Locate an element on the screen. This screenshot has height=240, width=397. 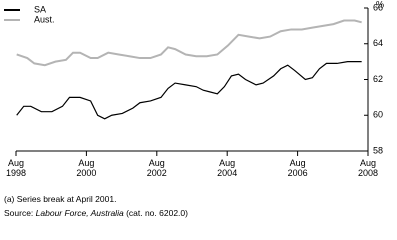
y-tick-label: 66 is located at coordinates (378, 7).